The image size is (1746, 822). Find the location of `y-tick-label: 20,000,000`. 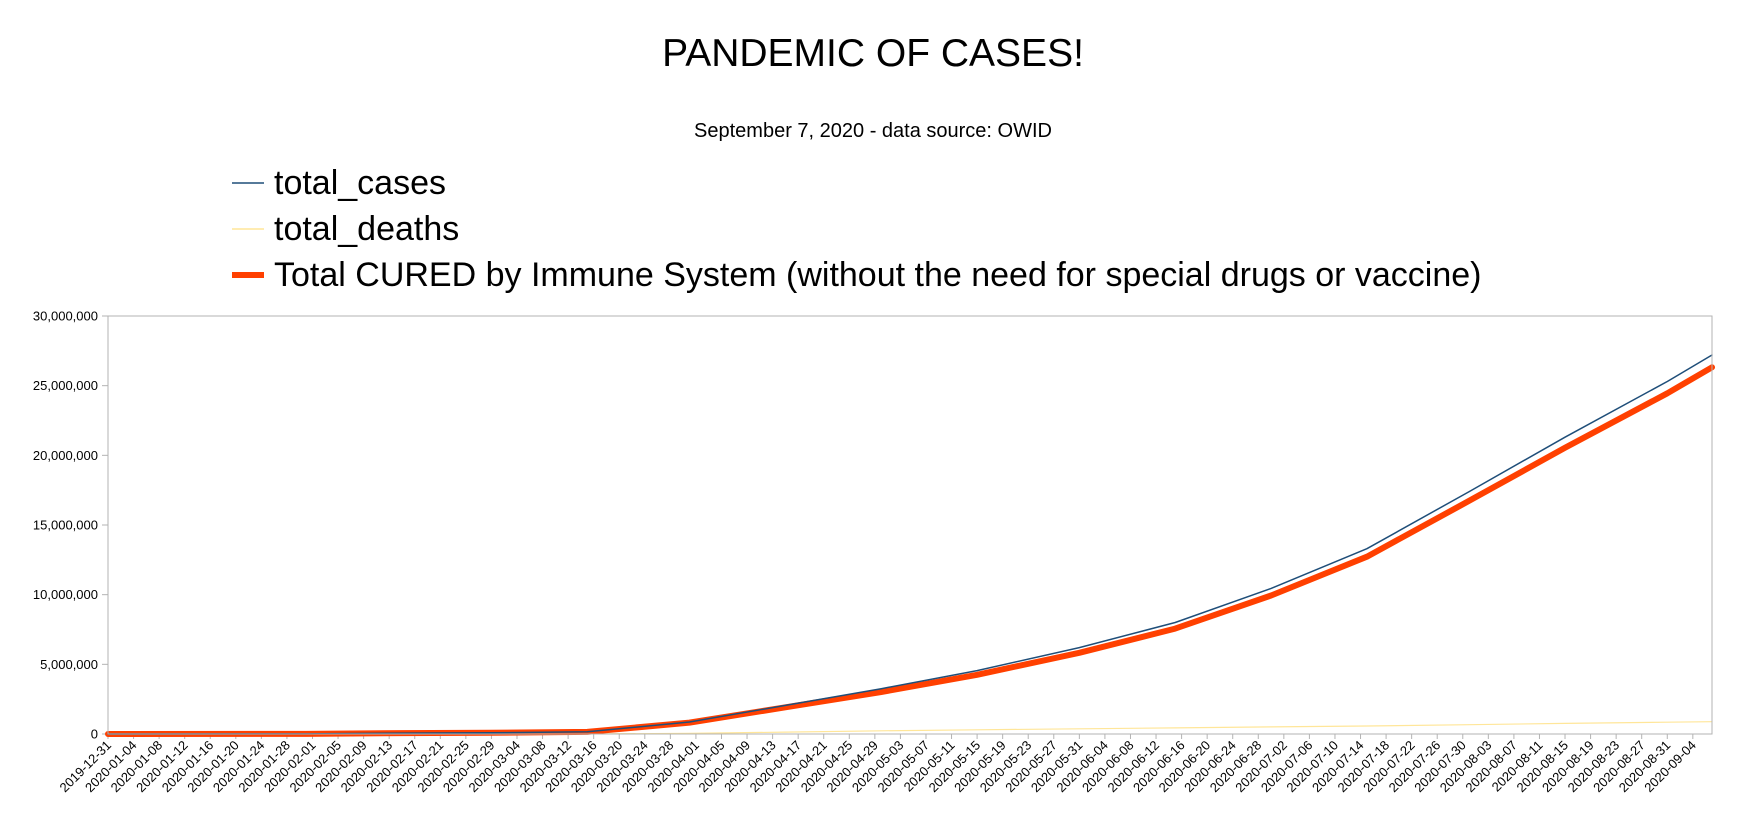

y-tick-label: 20,000,000 is located at coordinates (65, 455).